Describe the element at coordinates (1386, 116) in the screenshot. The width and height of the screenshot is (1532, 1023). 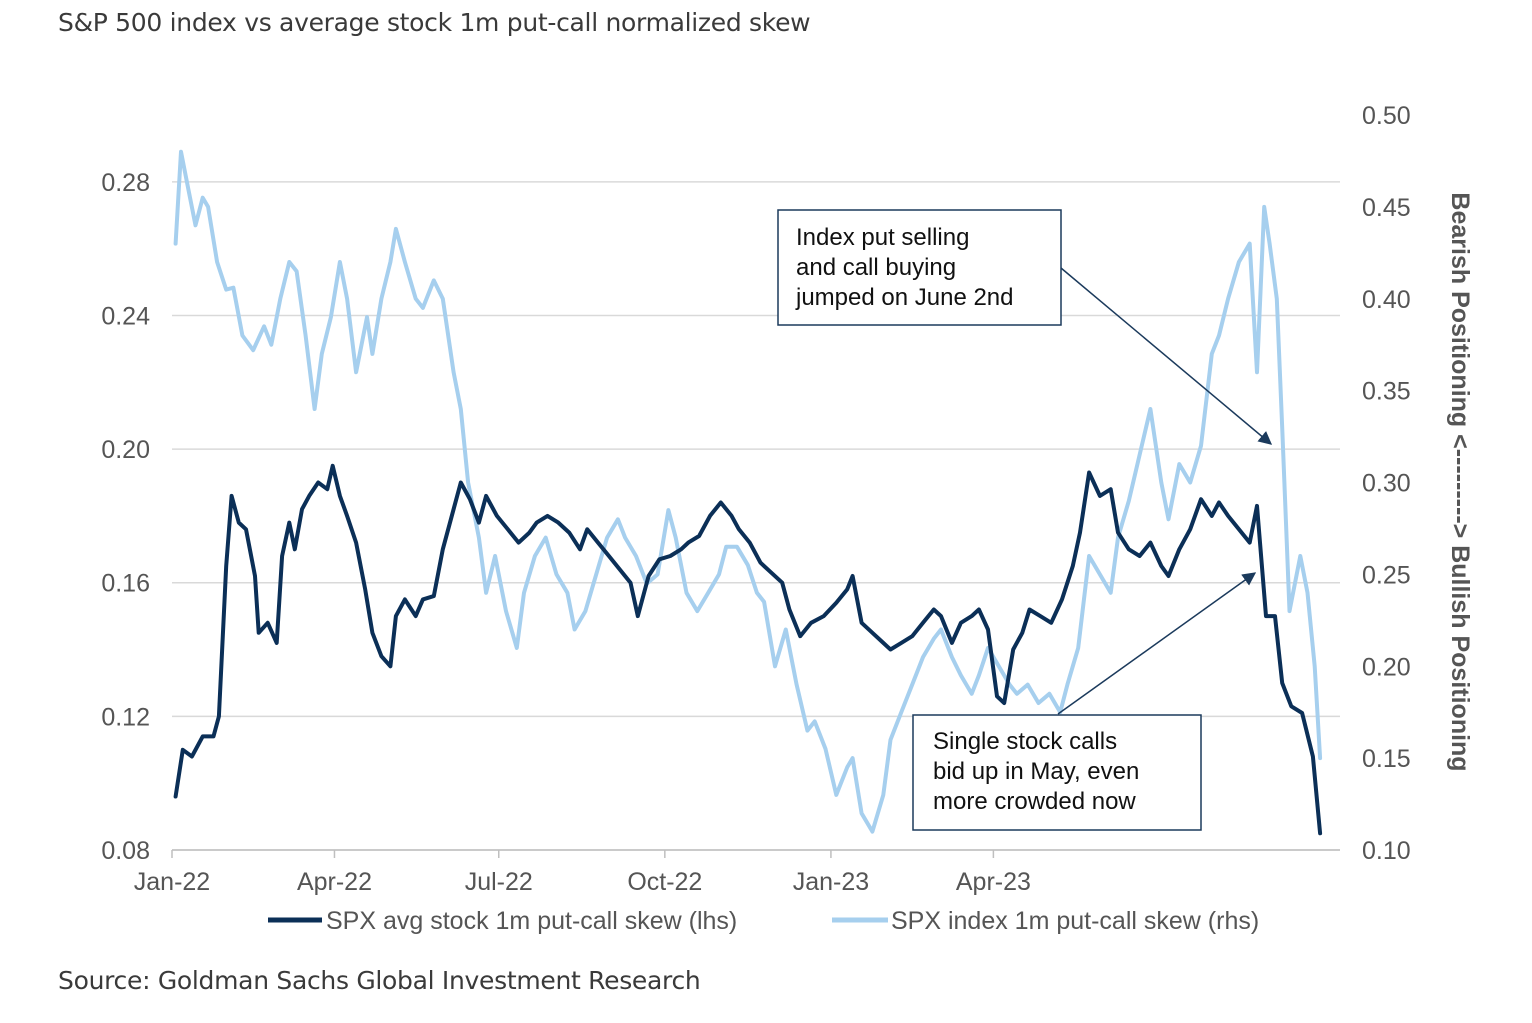
I see `right-tick-label: 0.50` at that location.